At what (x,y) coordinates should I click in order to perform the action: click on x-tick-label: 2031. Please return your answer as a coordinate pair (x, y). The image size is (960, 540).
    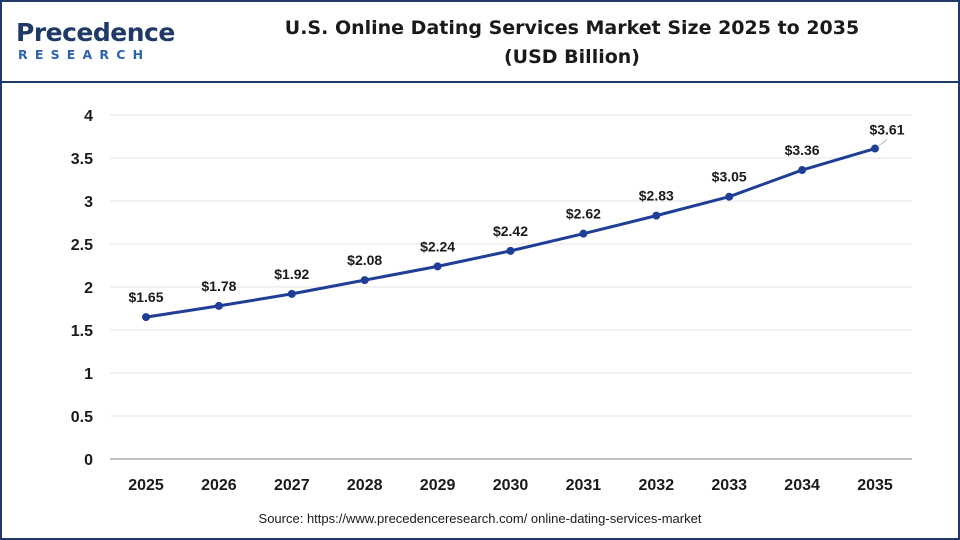
    Looking at the image, I should click on (584, 485).